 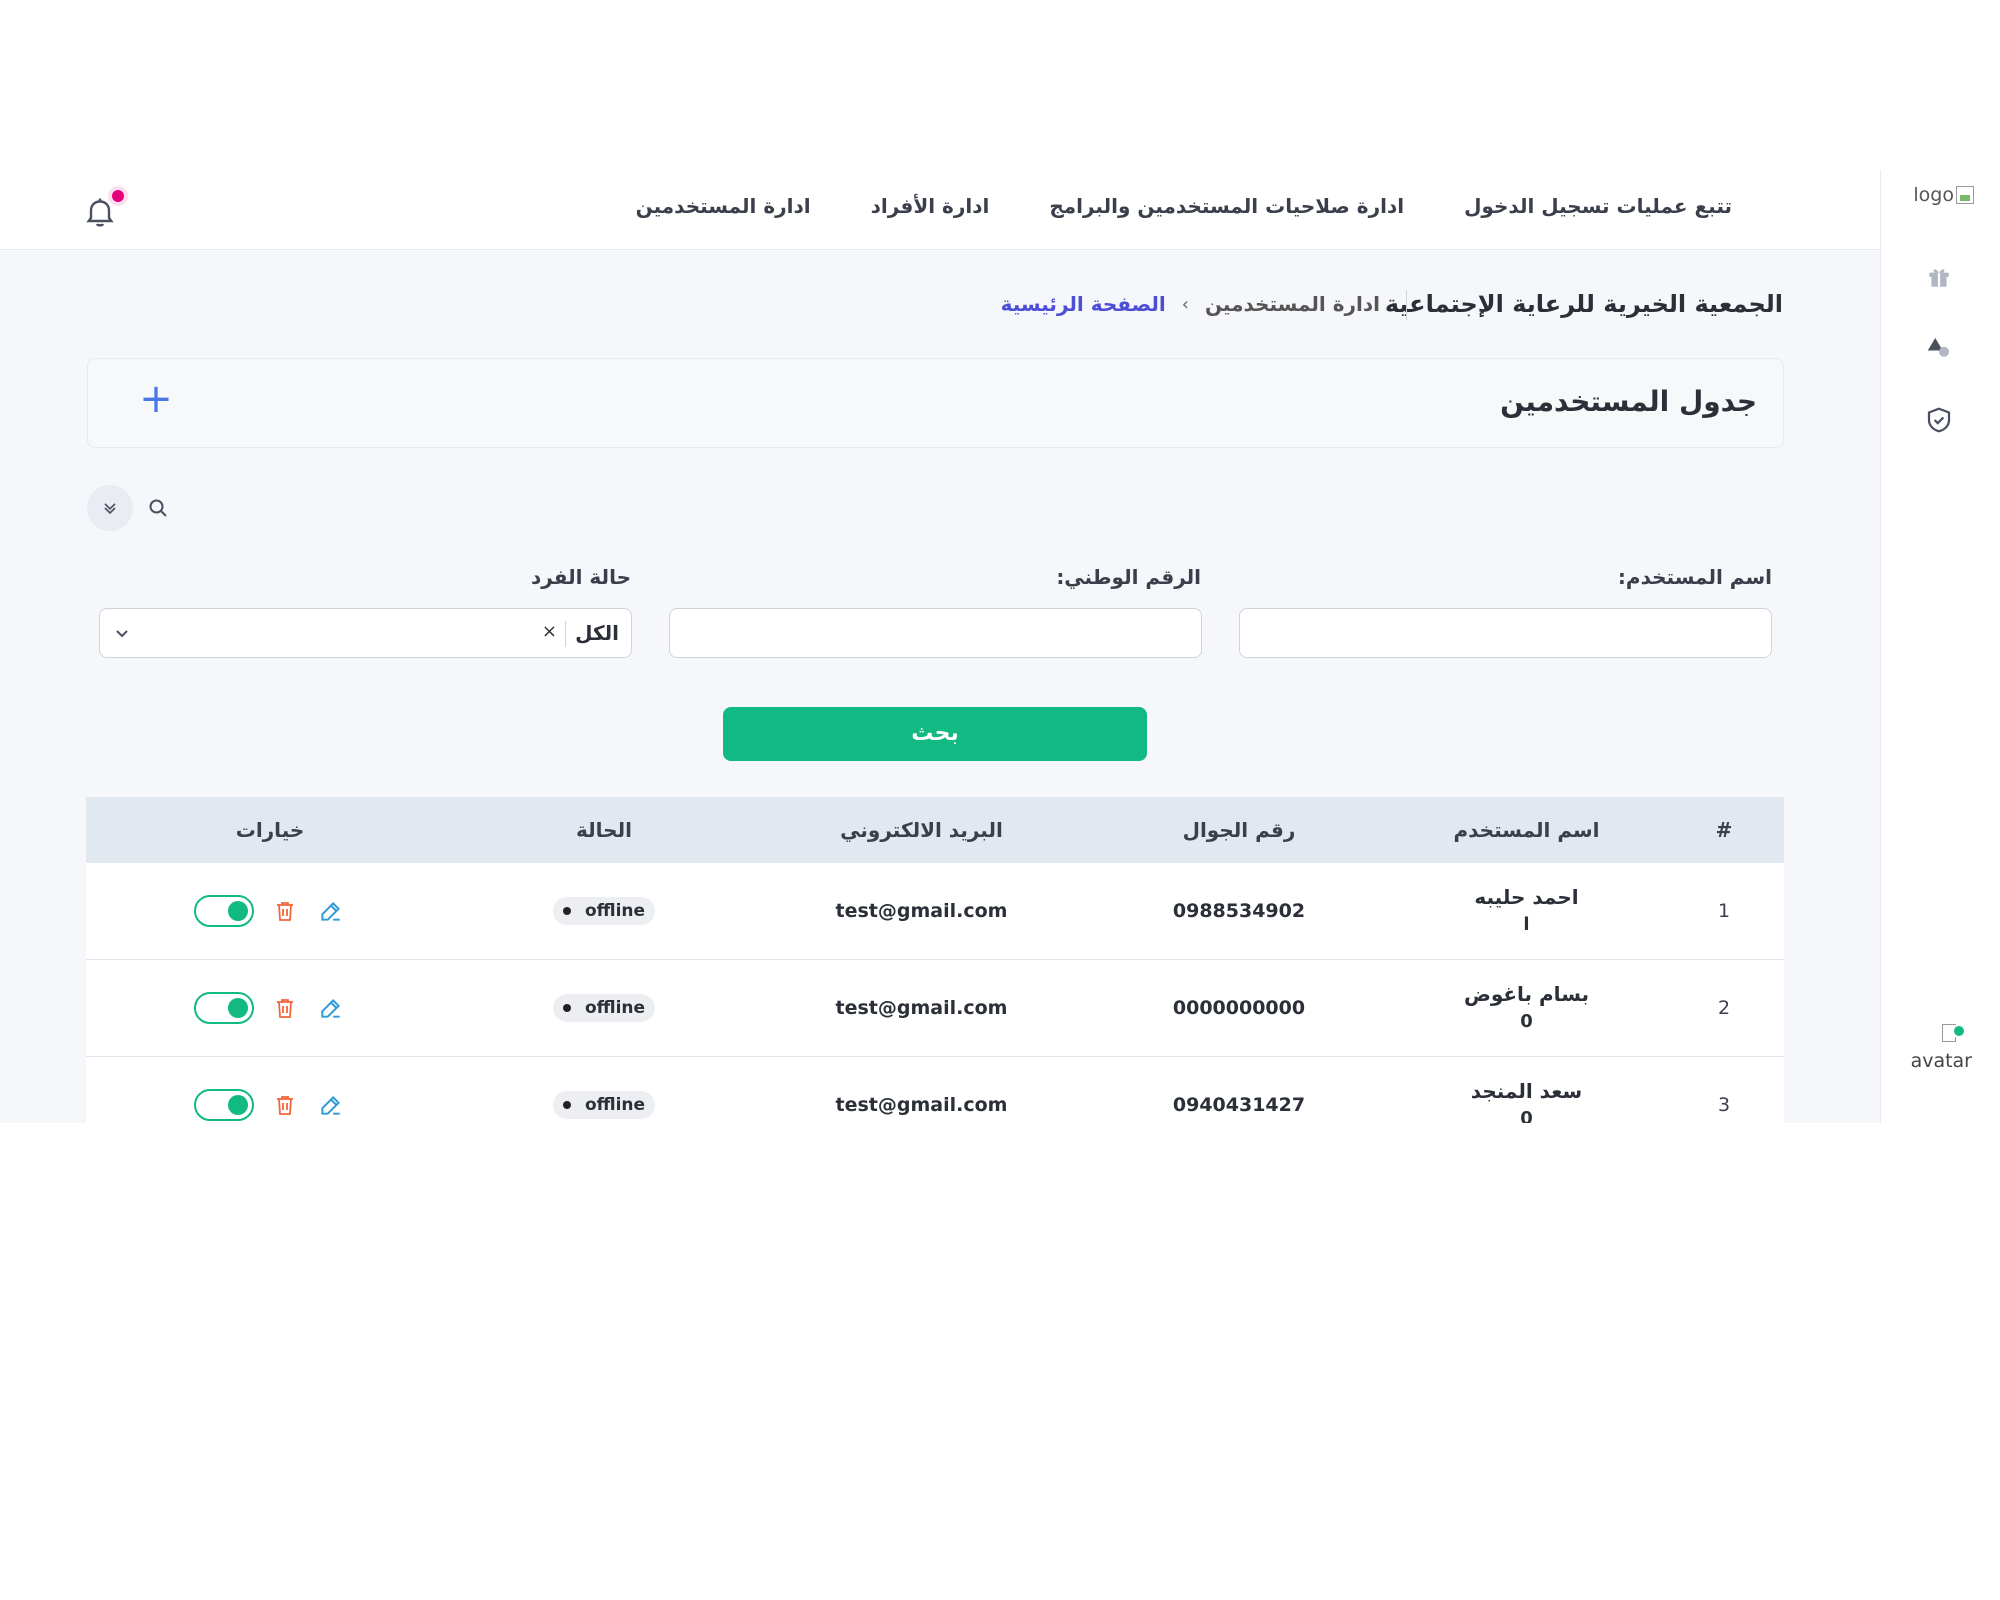 I want to click on row-username-sub: ا, so click(x=1526, y=924).